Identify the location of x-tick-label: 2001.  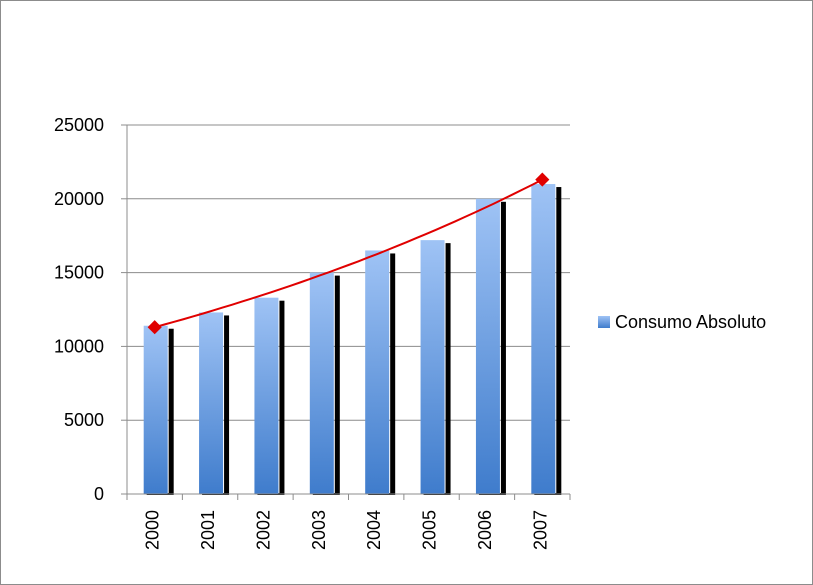
(208, 530).